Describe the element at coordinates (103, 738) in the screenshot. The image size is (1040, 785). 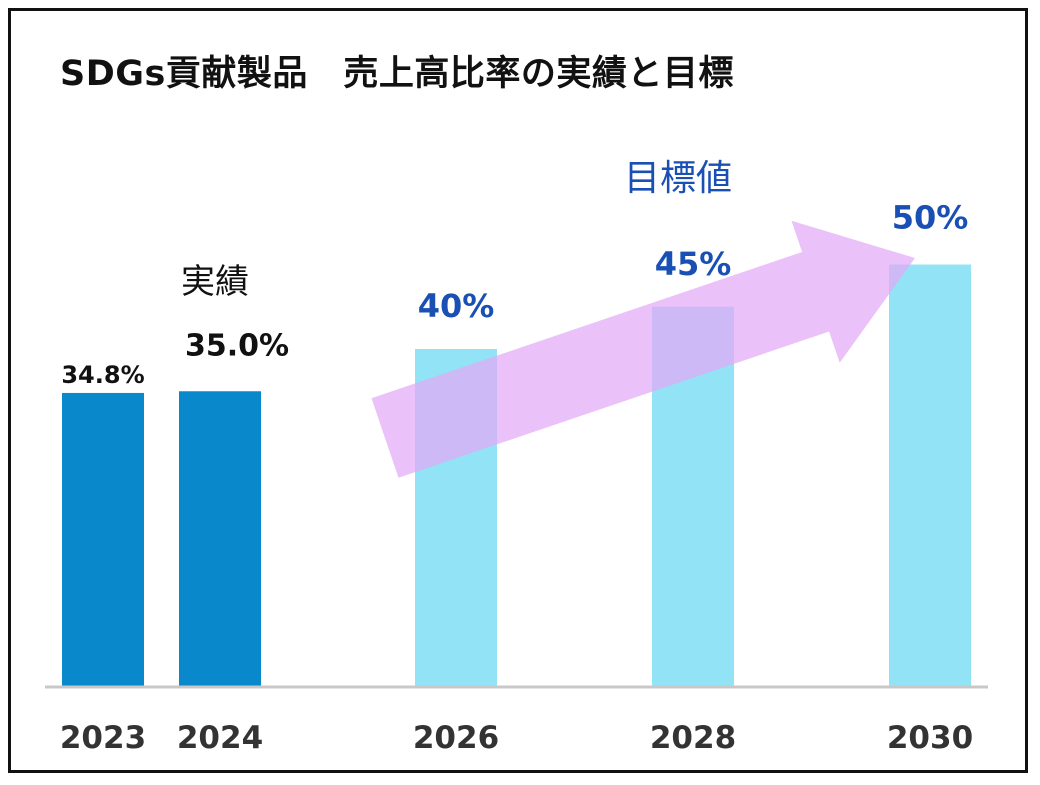
I see `category-label-2023: 2023` at that location.